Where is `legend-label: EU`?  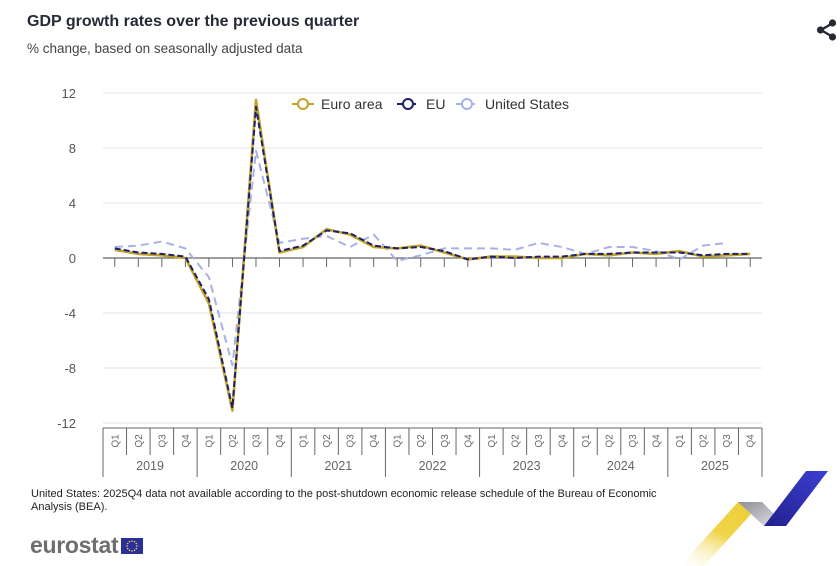
legend-label: EU is located at coordinates (435, 104).